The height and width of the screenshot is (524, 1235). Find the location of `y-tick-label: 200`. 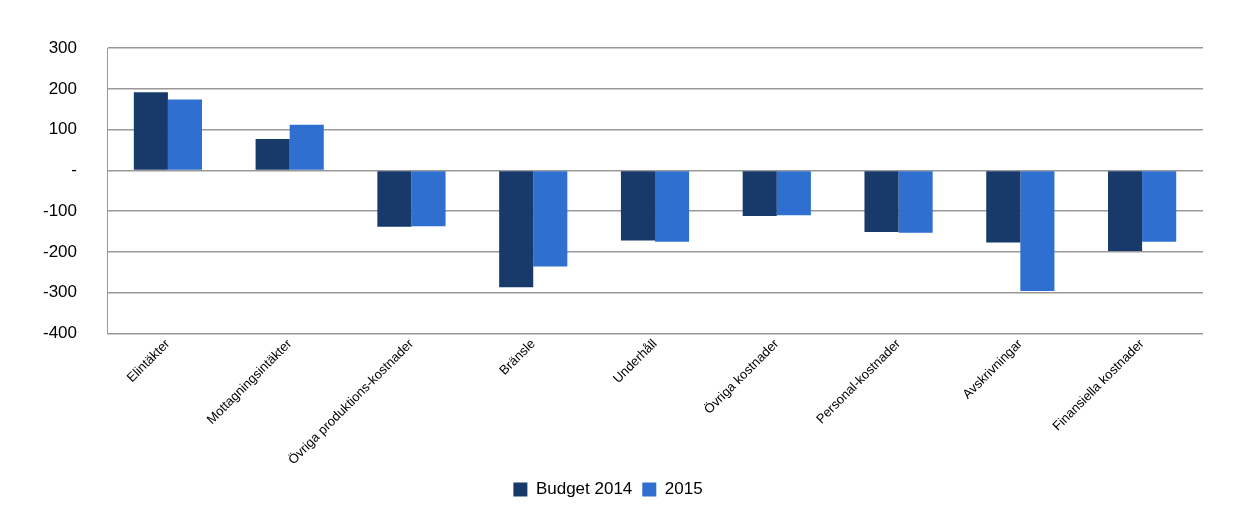

y-tick-label: 200 is located at coordinates (63, 88).